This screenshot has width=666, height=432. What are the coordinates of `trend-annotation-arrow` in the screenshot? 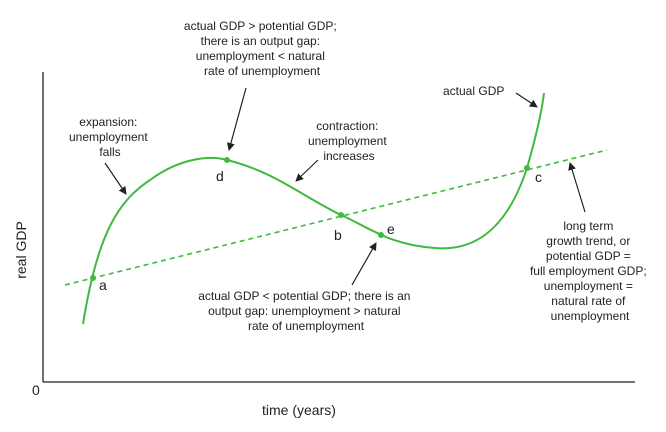 It's located at (577, 187).